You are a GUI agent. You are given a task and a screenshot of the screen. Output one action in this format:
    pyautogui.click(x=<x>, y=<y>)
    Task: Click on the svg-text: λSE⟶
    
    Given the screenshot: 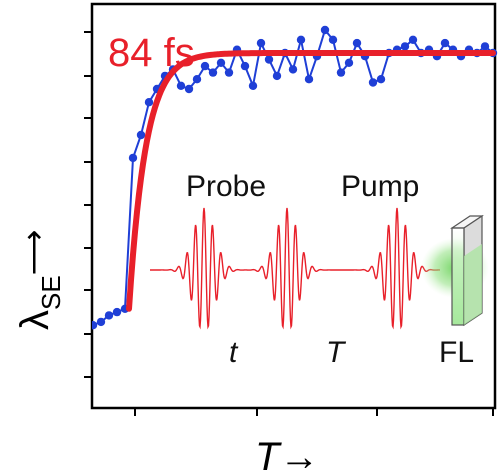 What is the action you would take?
    pyautogui.click(x=39, y=279)
    